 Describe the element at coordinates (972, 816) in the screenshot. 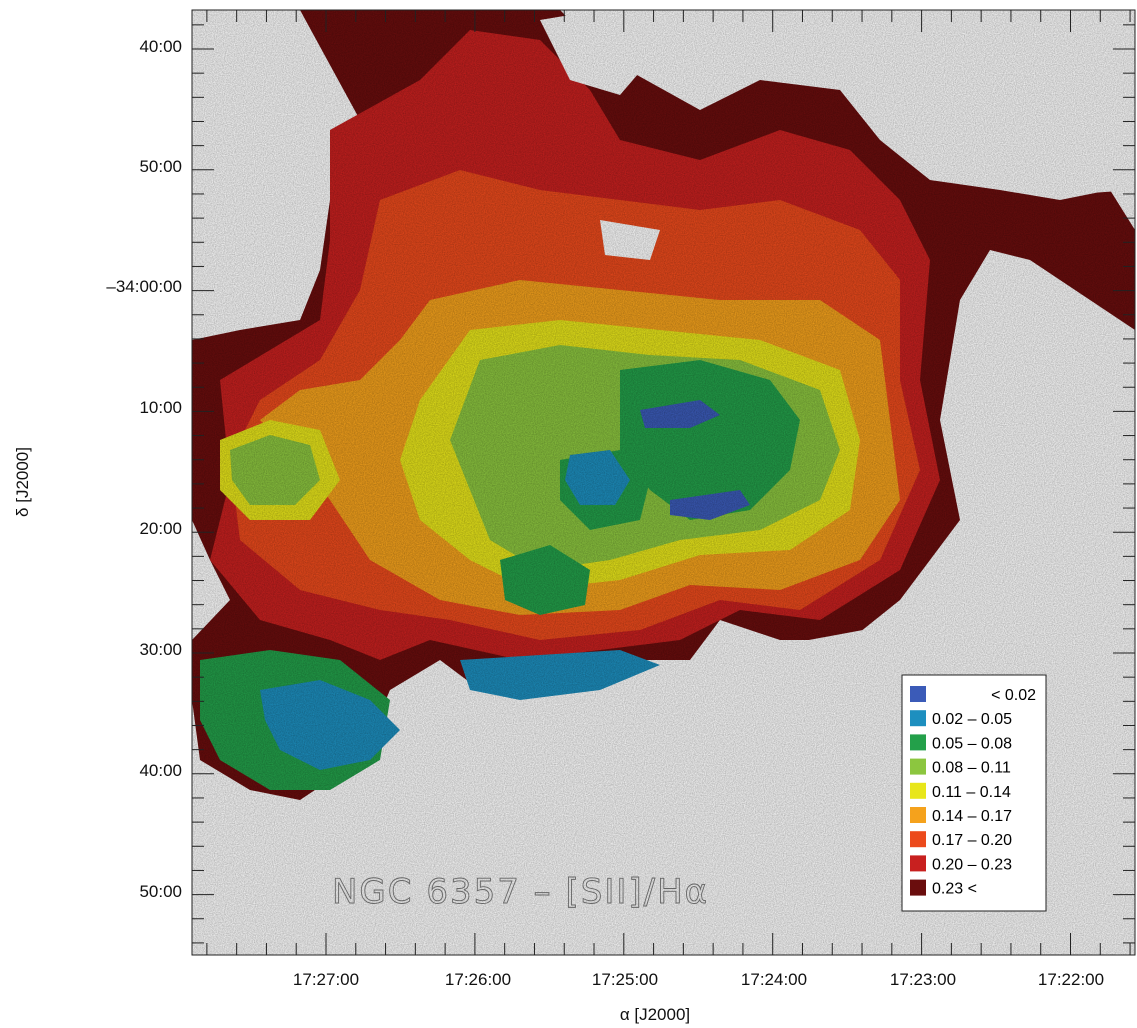

I see `legend-label: 0.14 – 0.17` at that location.